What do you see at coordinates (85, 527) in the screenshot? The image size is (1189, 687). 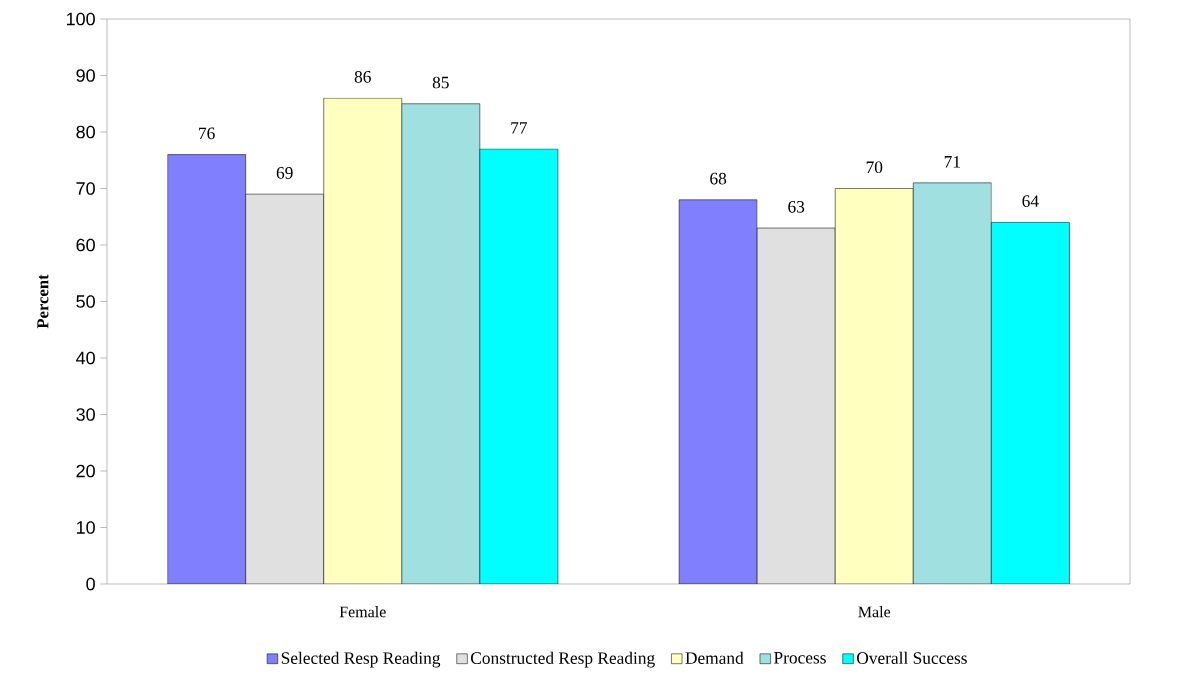 I see `y-tick-label: 10` at bounding box center [85, 527].